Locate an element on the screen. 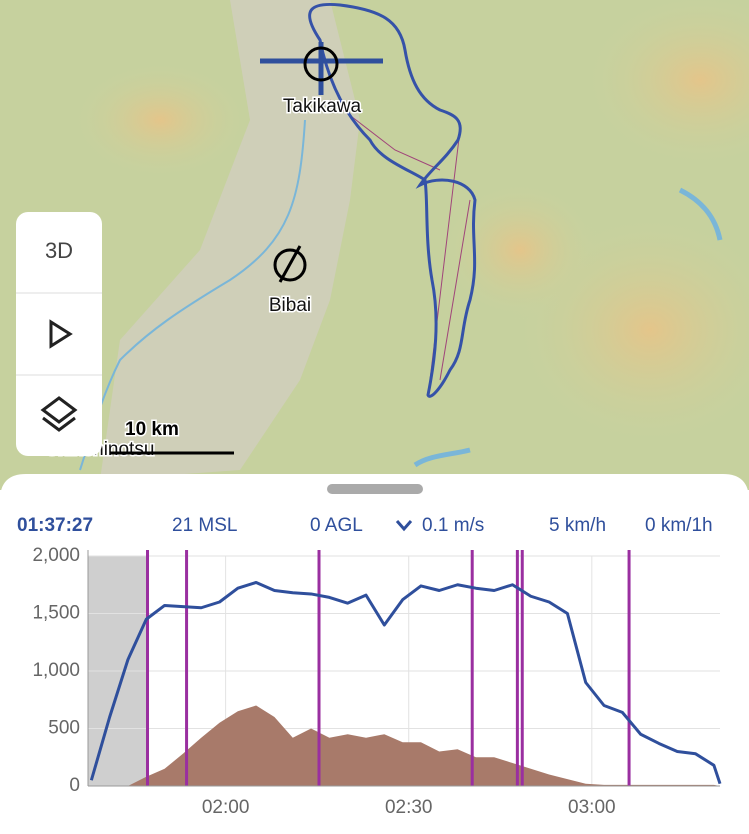 This screenshot has width=749, height=834. stat-vario: 0.1 m/s is located at coordinates (453, 525).